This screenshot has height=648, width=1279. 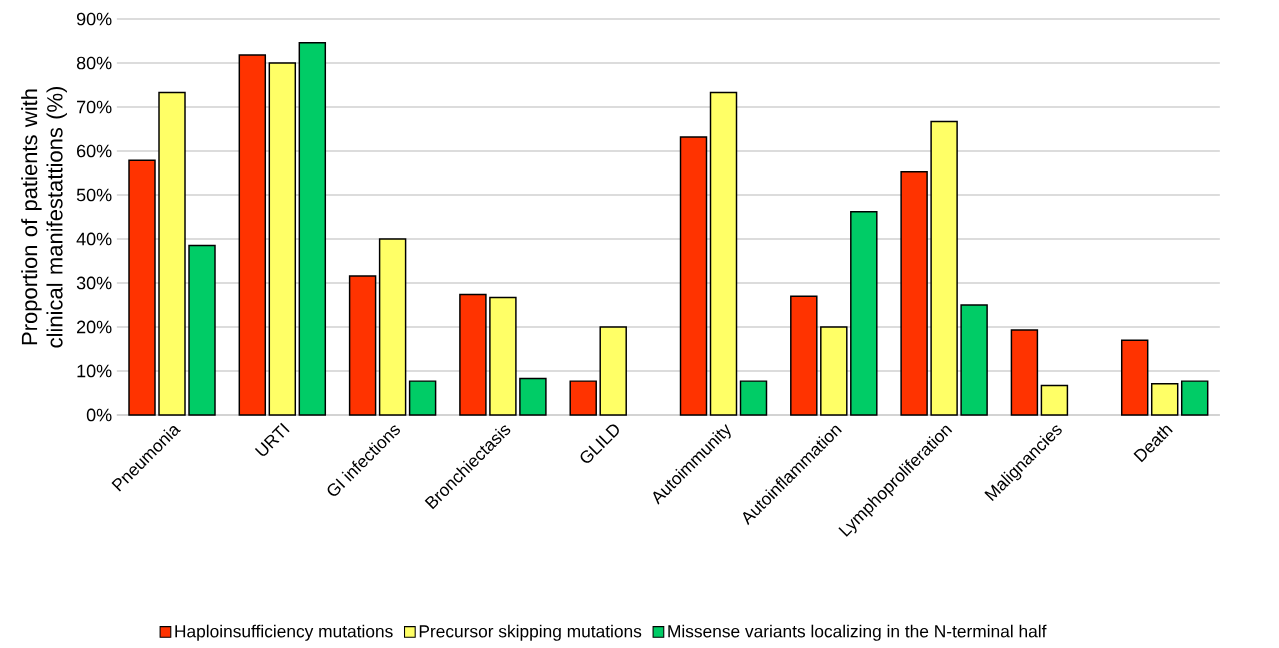 What do you see at coordinates (94, 63) in the screenshot?
I see `y-tick-label: 80%` at bounding box center [94, 63].